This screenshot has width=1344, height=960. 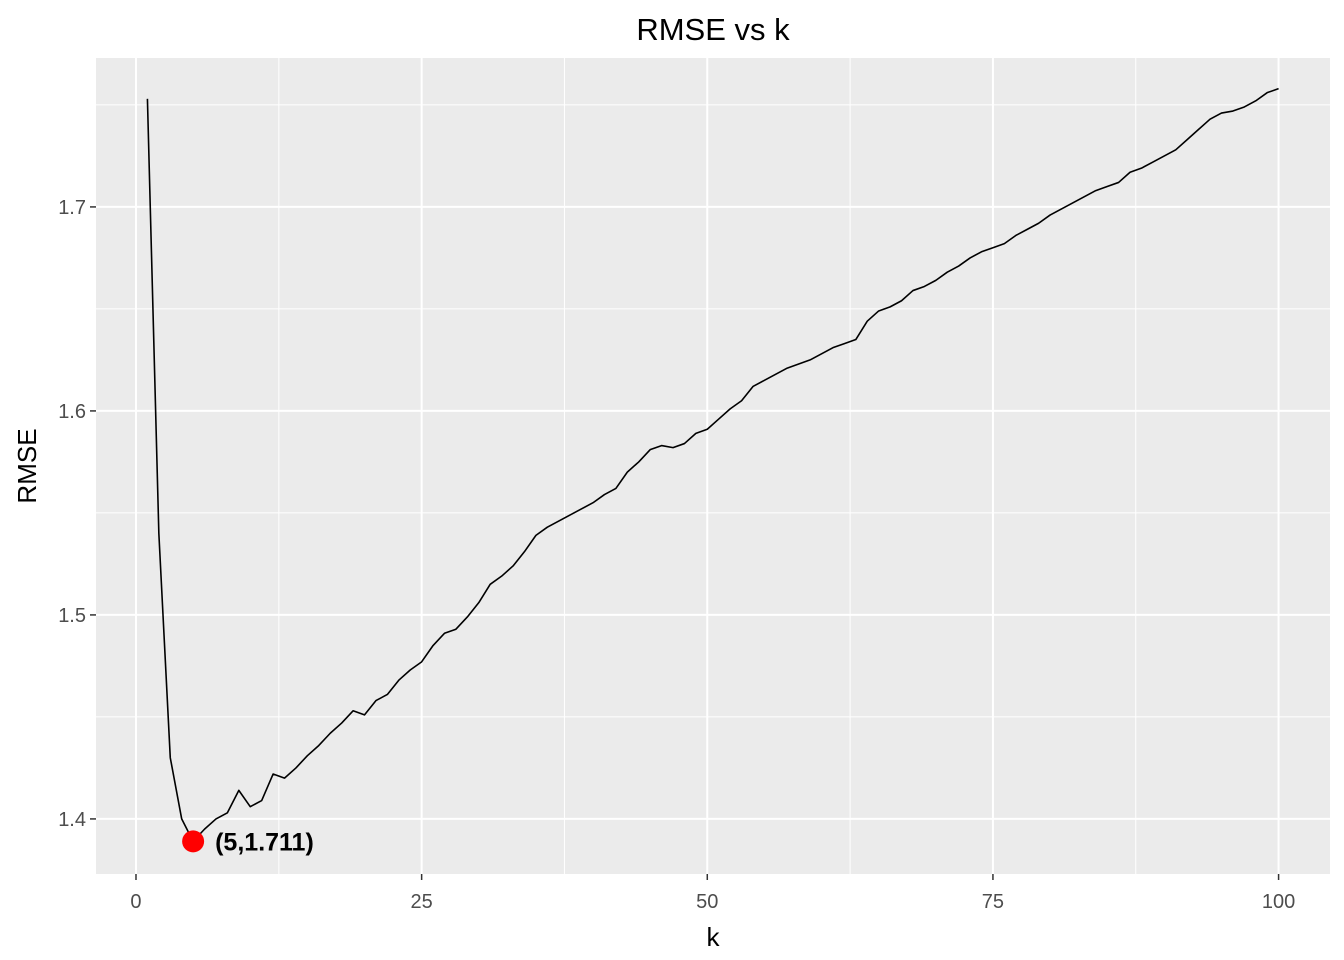 I want to click on x-tick-label: 100, so click(x=1278, y=902).